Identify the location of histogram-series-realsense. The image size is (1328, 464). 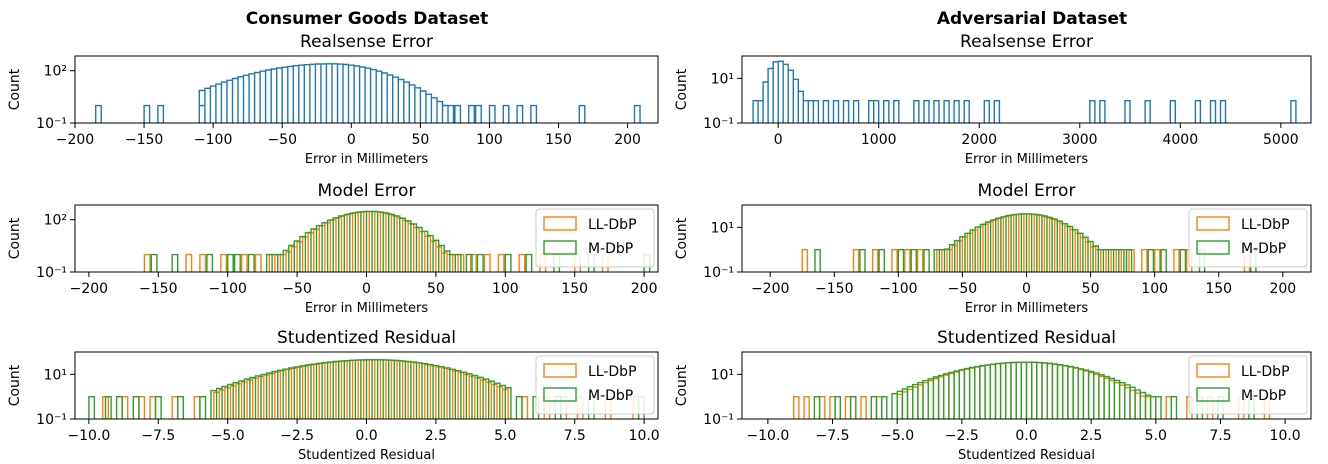
(1024, 91).